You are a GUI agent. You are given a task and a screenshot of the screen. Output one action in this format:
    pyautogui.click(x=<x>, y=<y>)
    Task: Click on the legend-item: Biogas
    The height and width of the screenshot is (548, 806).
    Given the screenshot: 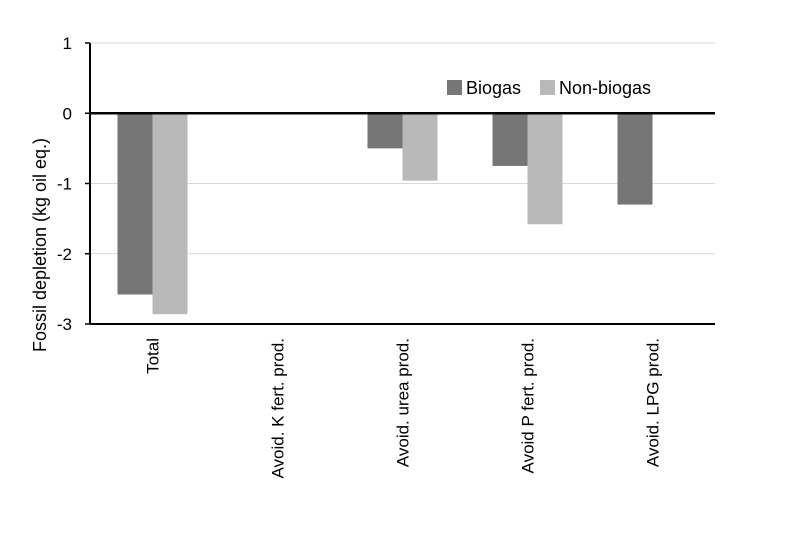 What is the action you would take?
    pyautogui.click(x=484, y=88)
    